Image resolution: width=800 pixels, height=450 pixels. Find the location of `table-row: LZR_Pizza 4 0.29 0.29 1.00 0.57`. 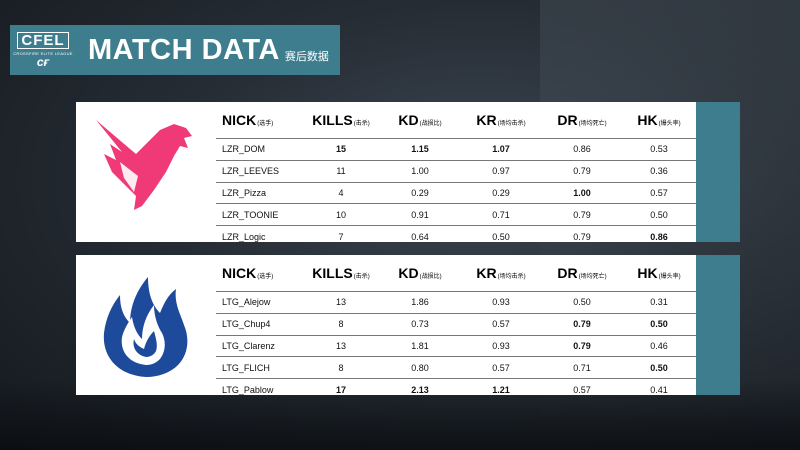

table-row: LZR_Pizza 4 0.29 0.29 1.00 0.57 is located at coordinates (456, 193).